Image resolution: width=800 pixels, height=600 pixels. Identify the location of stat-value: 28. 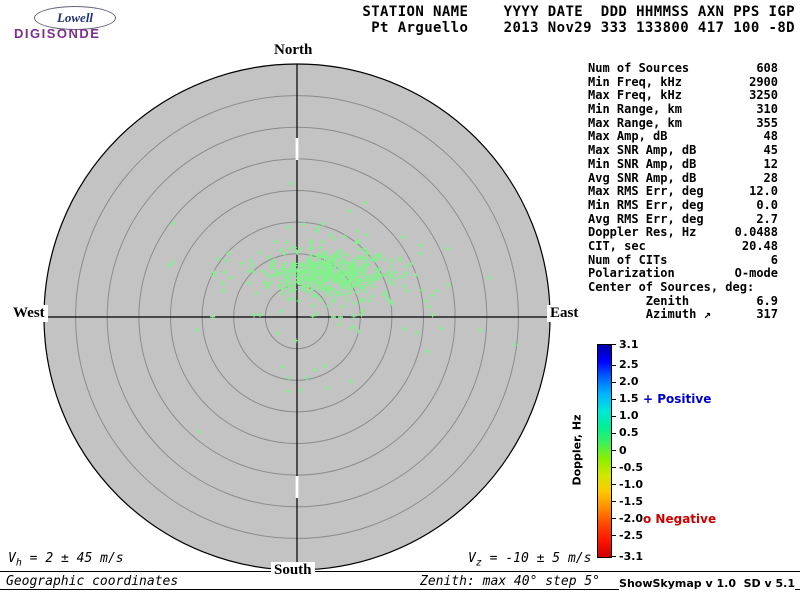
(770, 177).